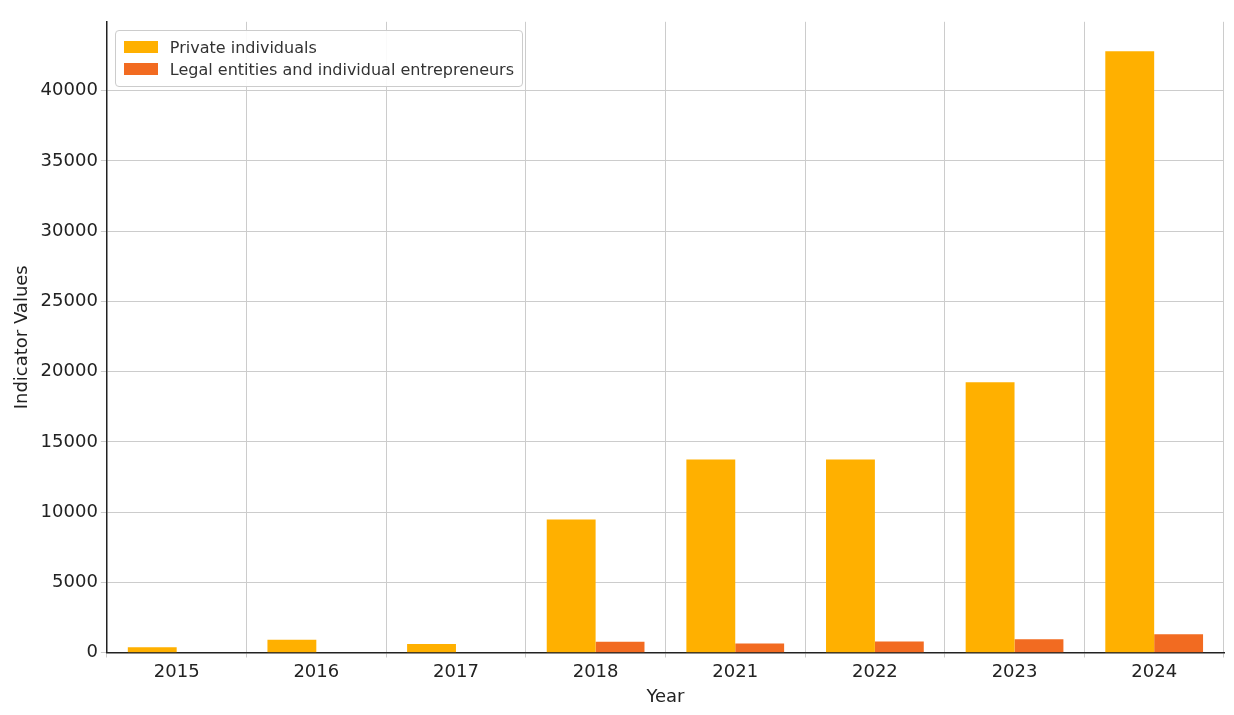 This screenshot has width=1234, height=715. I want to click on y-tick-label: 5000, so click(75, 581).